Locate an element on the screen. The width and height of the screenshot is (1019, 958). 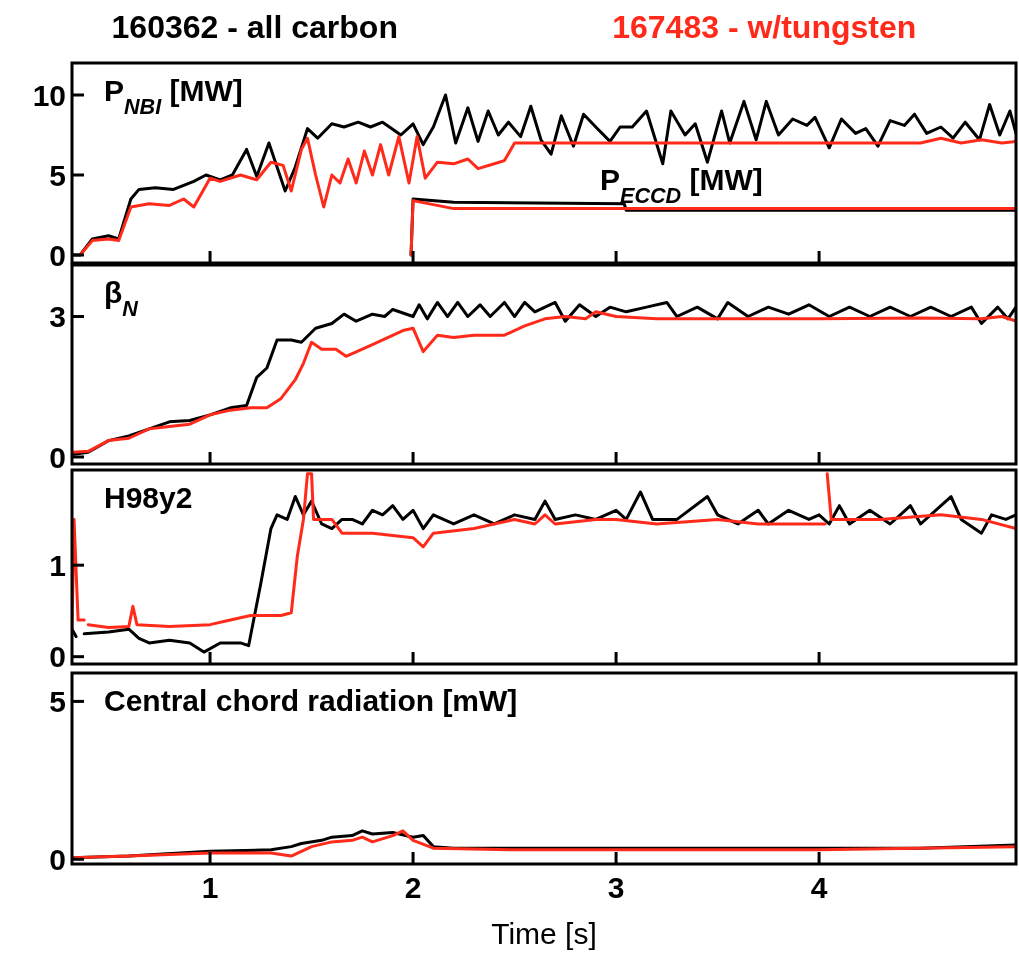
y-tick-label: 1 is located at coordinates (57, 565).